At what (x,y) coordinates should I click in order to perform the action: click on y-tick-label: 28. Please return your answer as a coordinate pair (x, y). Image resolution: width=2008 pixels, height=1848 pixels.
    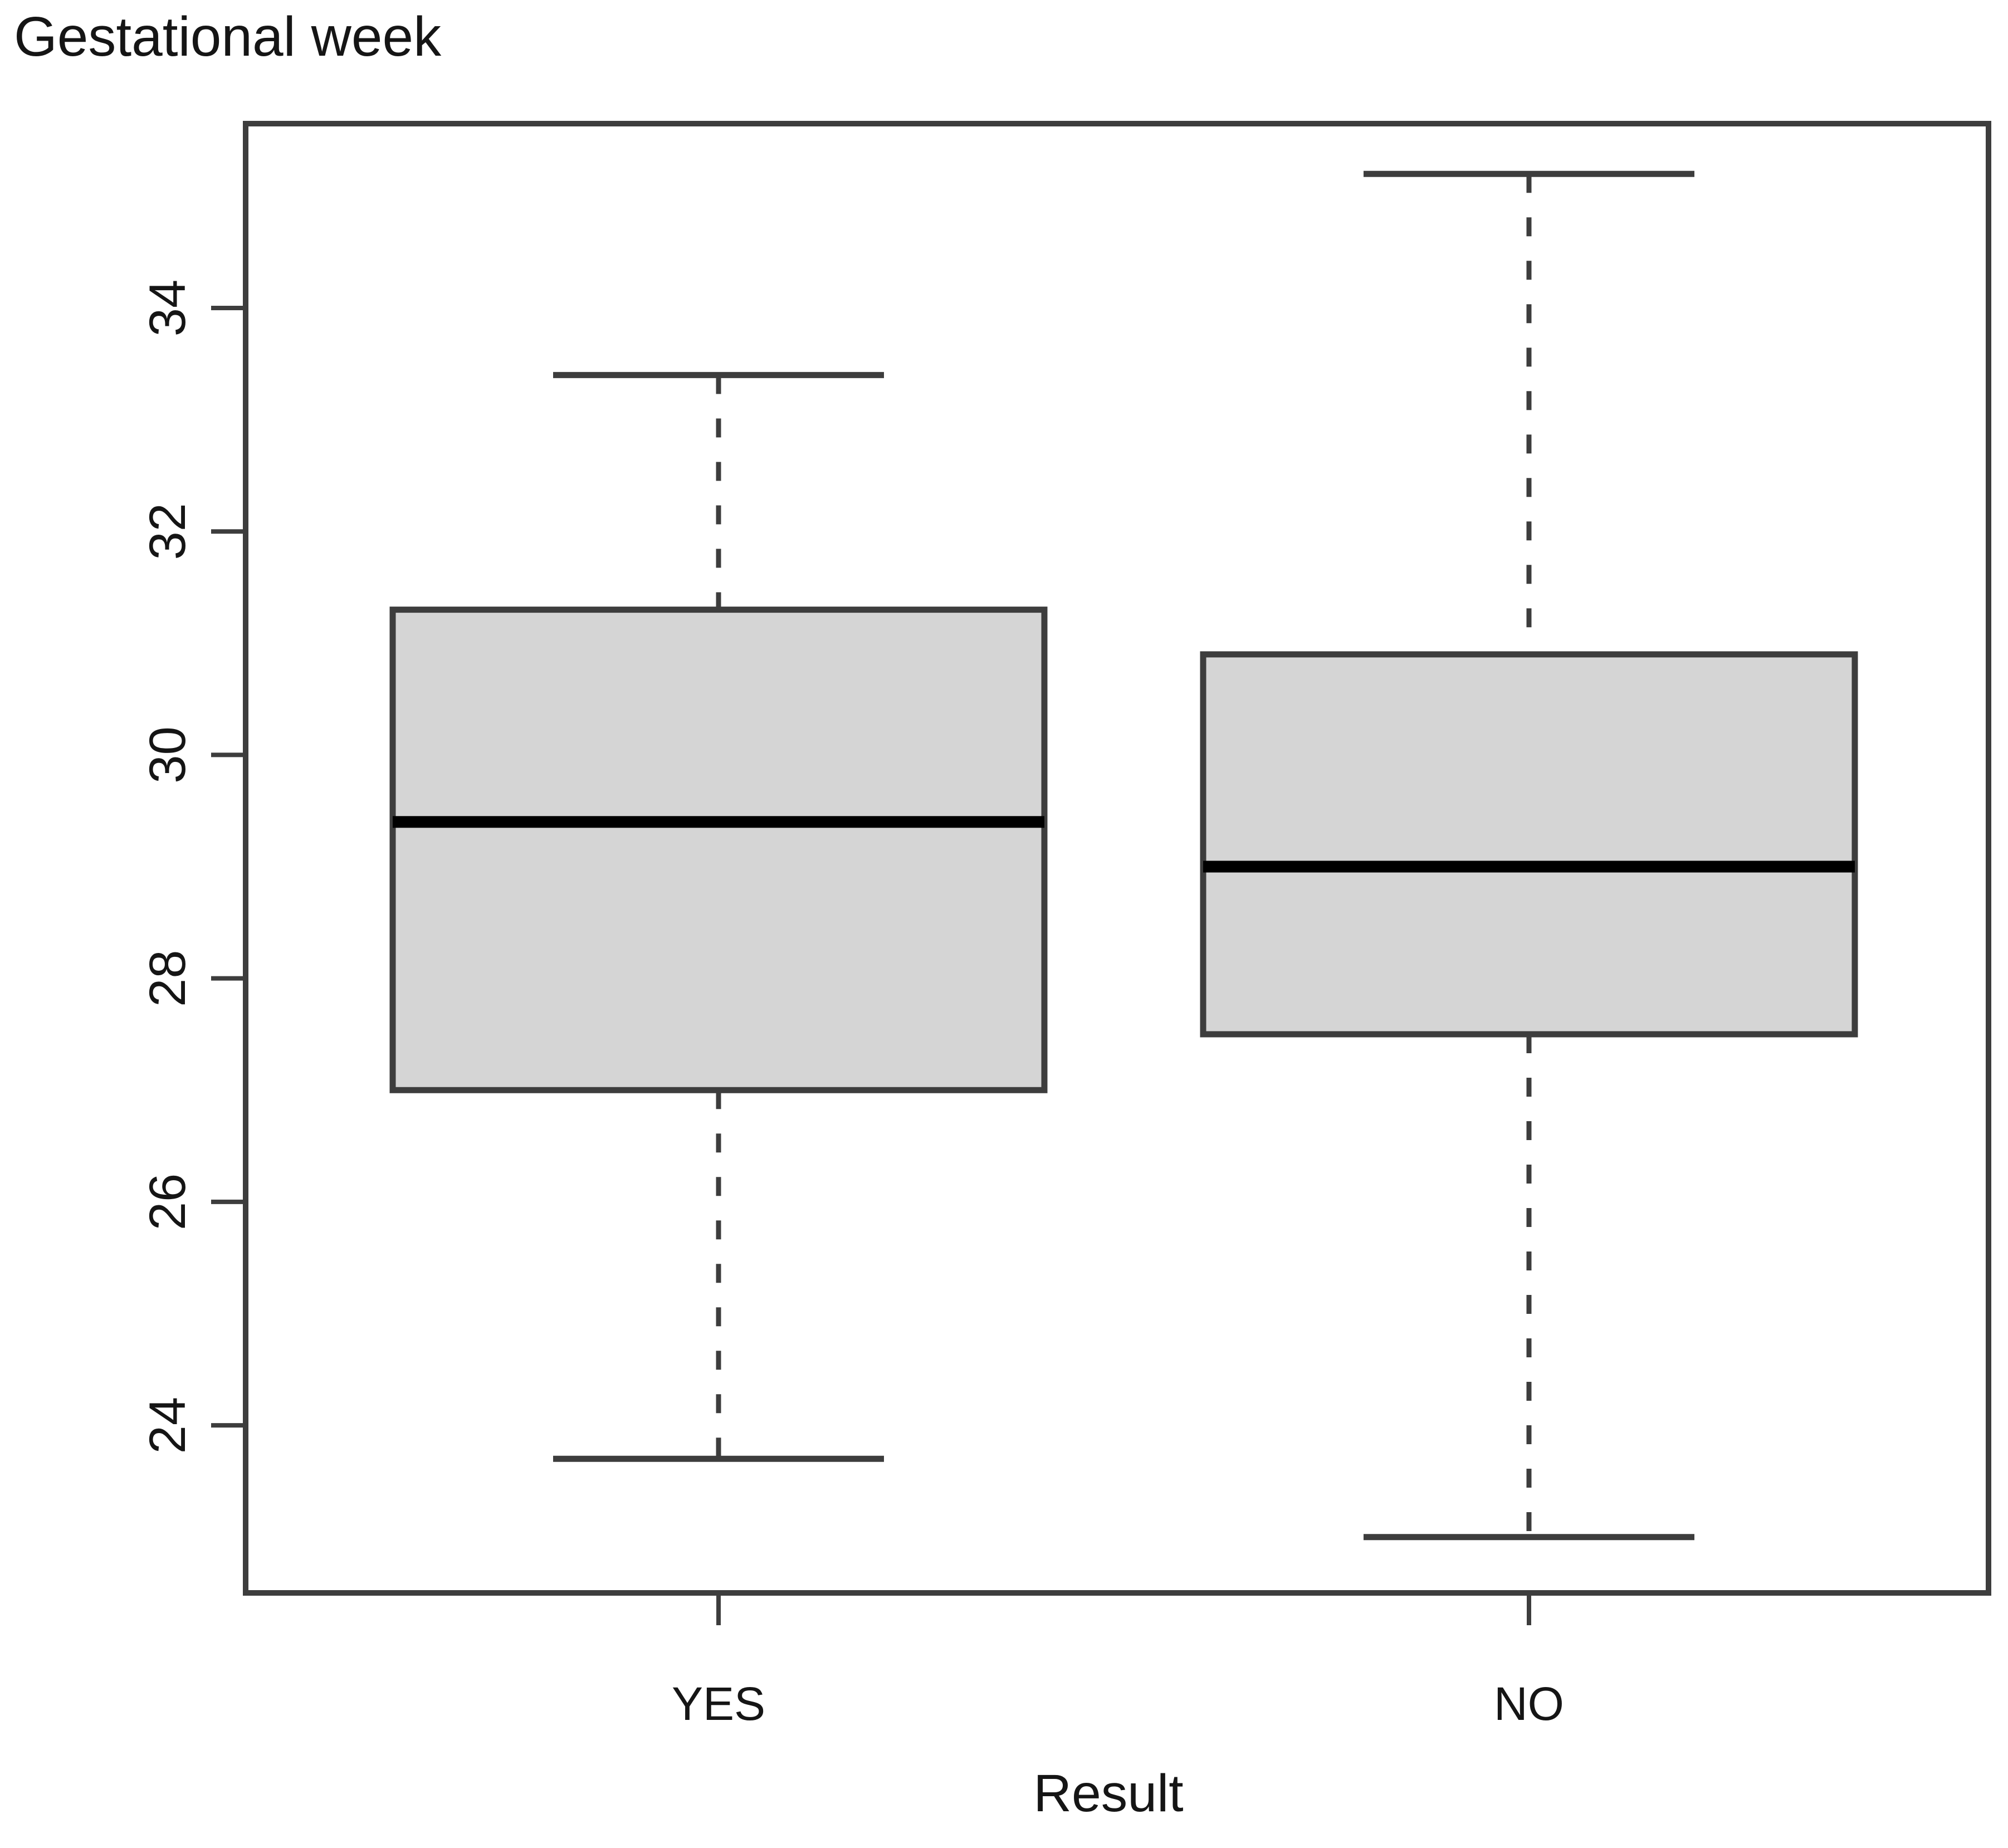
    Looking at the image, I should click on (168, 978).